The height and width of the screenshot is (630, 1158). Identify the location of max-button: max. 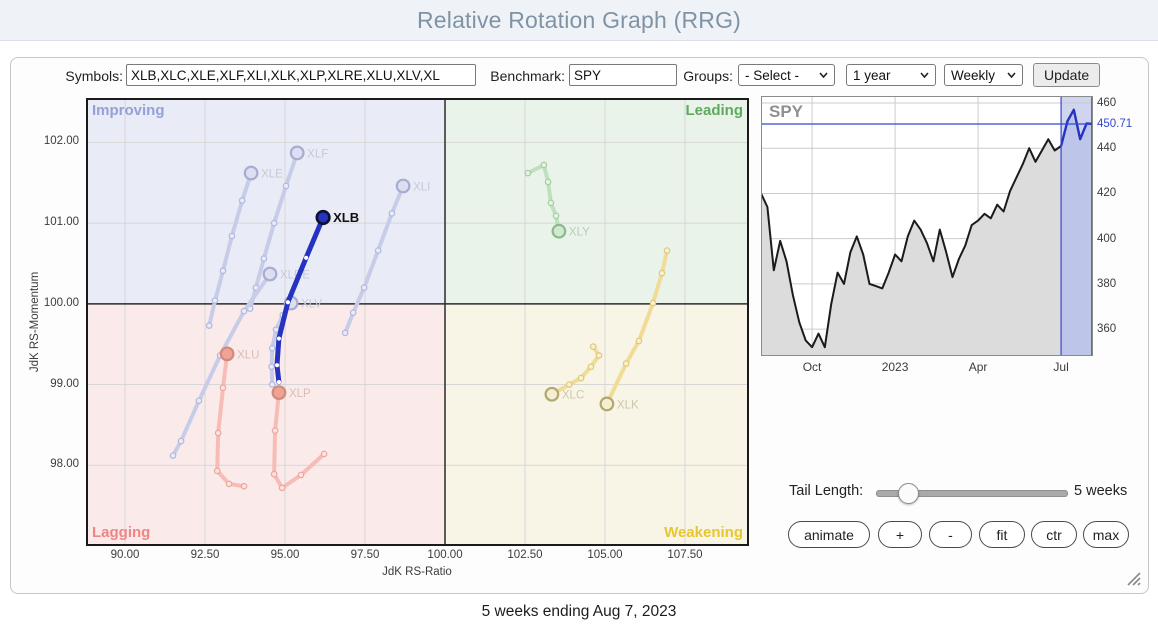
(1106, 534).